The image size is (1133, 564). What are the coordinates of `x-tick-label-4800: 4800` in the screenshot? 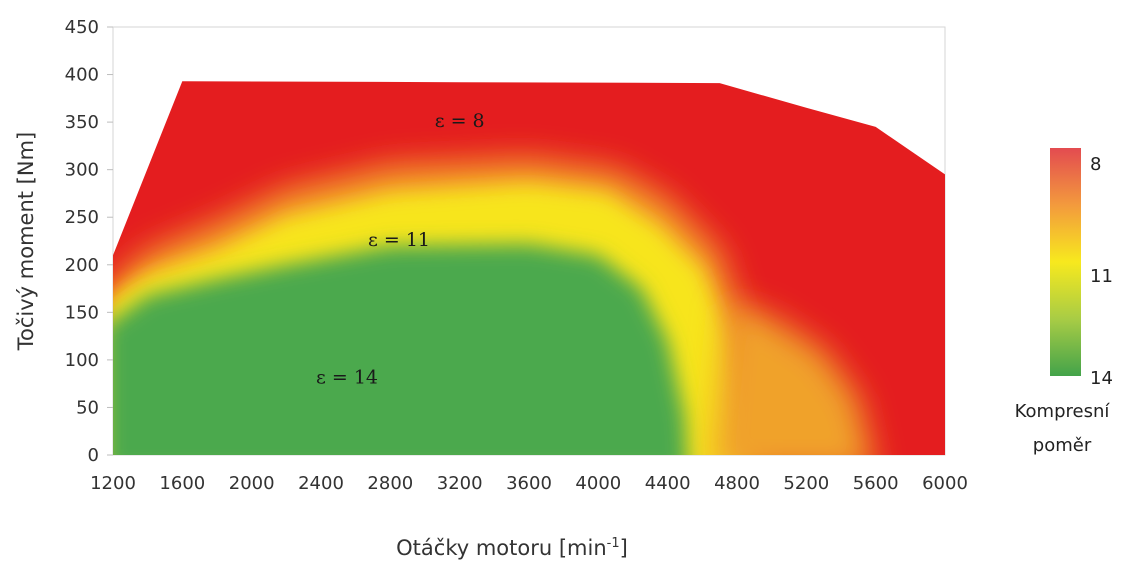 It's located at (737, 483).